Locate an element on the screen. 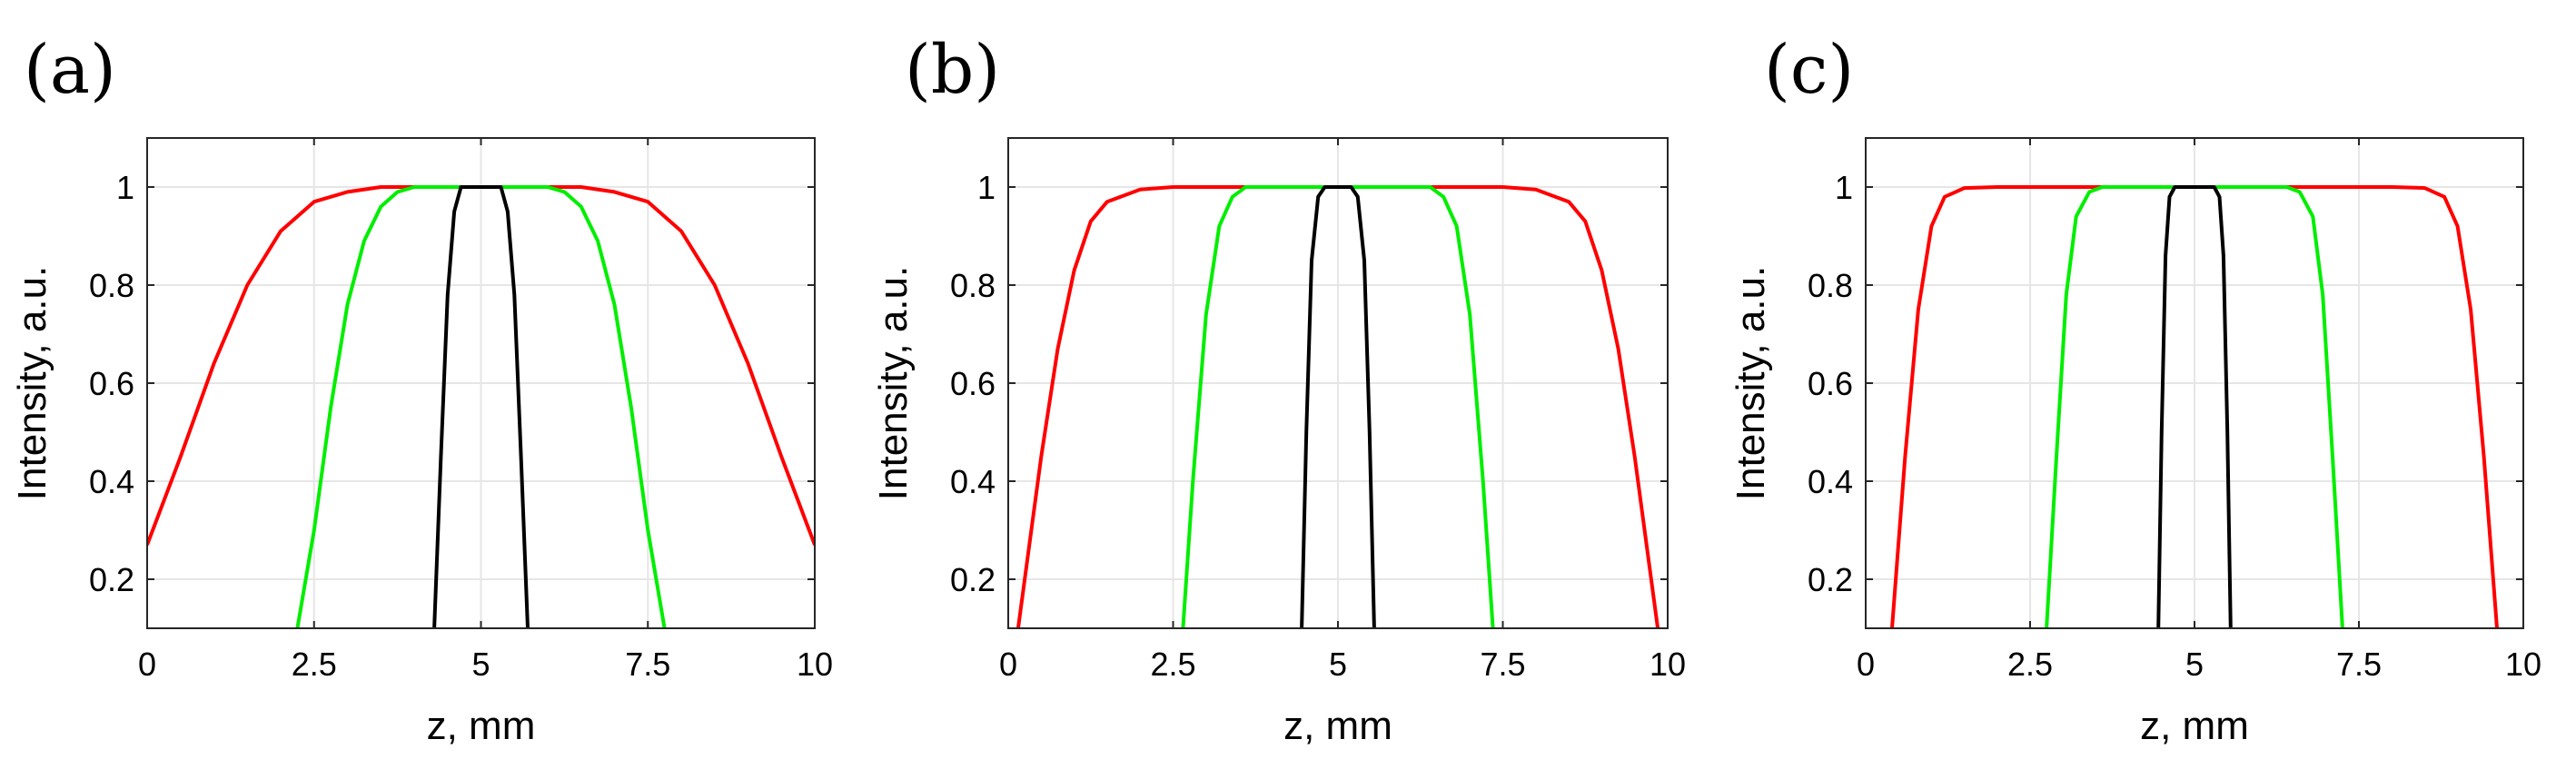  panel-label-b: (b) is located at coordinates (953, 70).